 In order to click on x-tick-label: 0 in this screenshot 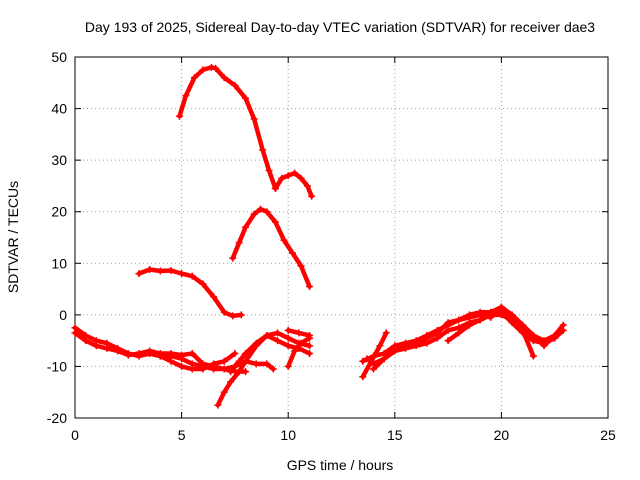, I will do `click(75, 435)`.